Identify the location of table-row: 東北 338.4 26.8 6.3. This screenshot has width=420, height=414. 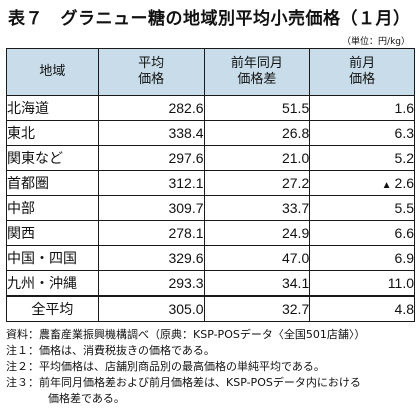
(210, 133).